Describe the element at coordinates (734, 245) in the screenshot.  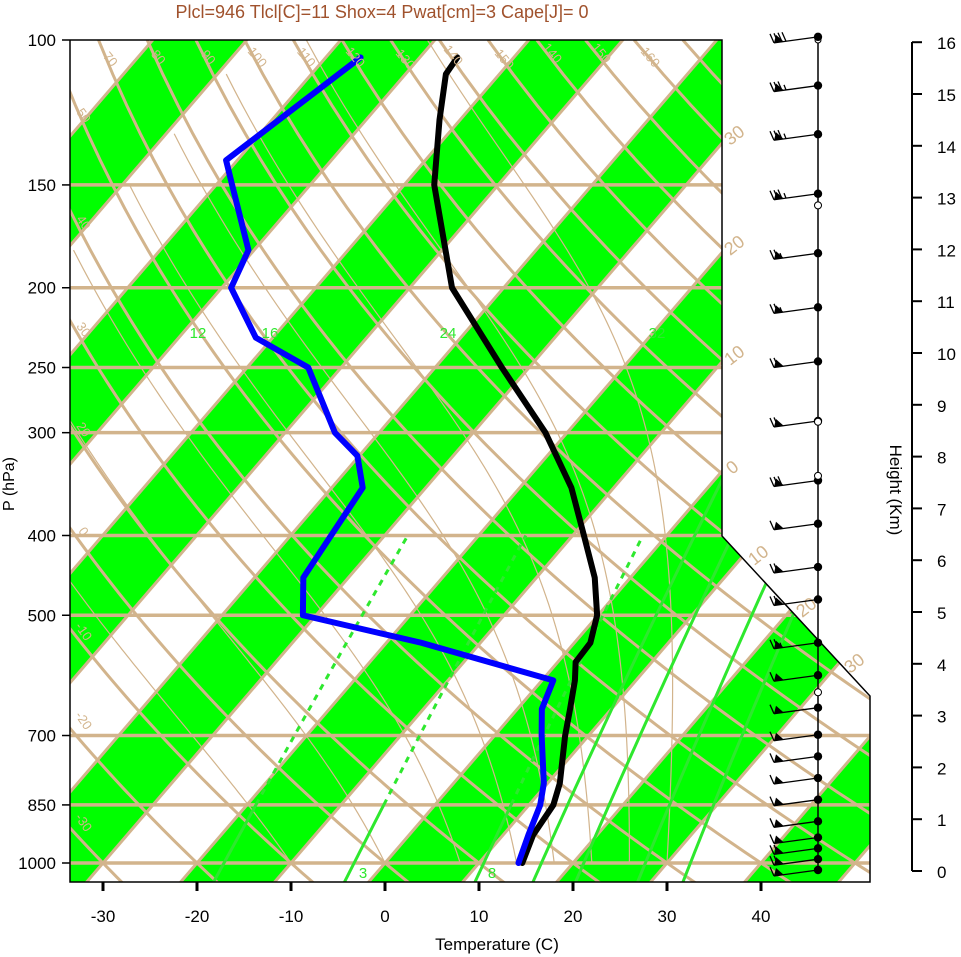
I see `isotherm-label: 20` at that location.